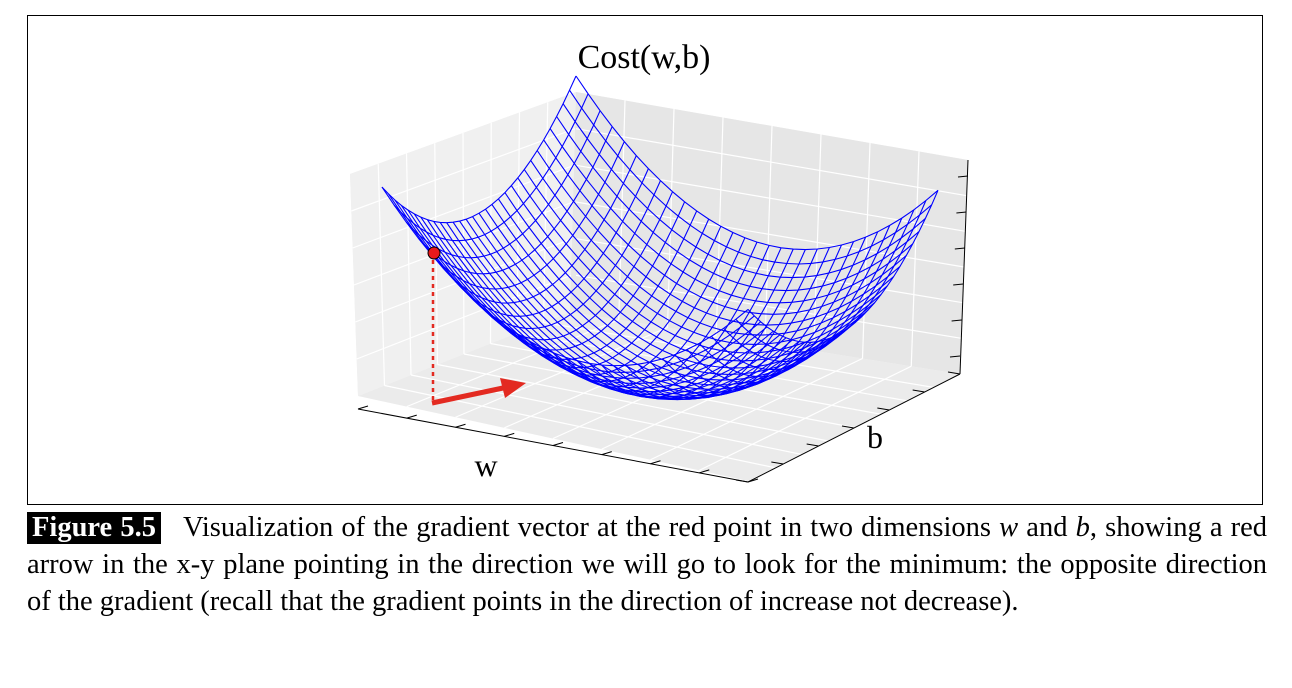 This screenshot has width=1292, height=688. I want to click on plot-title: Cost(w,b), so click(644, 57).